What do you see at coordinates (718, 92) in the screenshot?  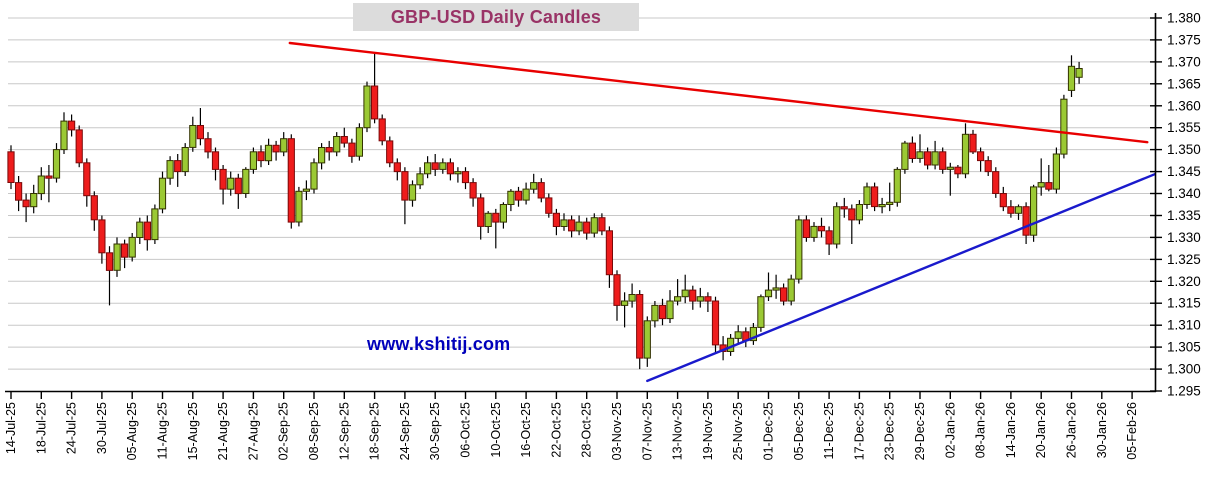 I see `descending-resistance-trendline` at bounding box center [718, 92].